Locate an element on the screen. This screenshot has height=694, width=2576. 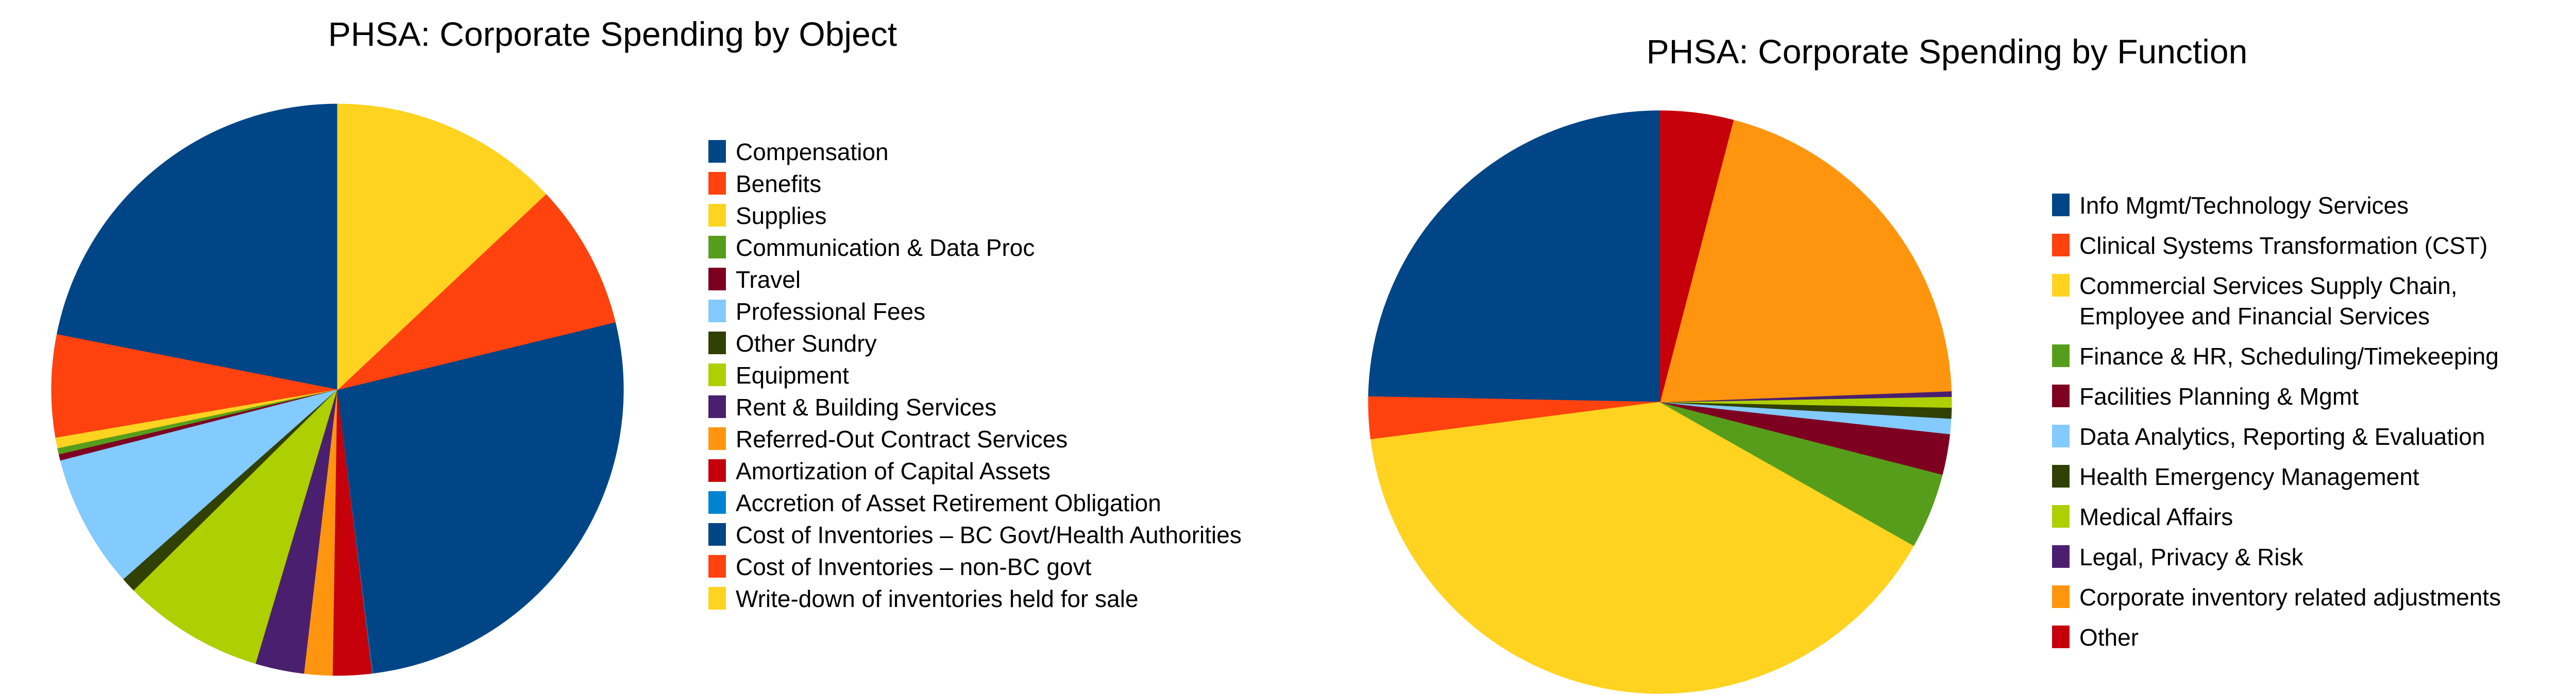
legend-item: Info Mgmt/Technology Services is located at coordinates (2230, 205).